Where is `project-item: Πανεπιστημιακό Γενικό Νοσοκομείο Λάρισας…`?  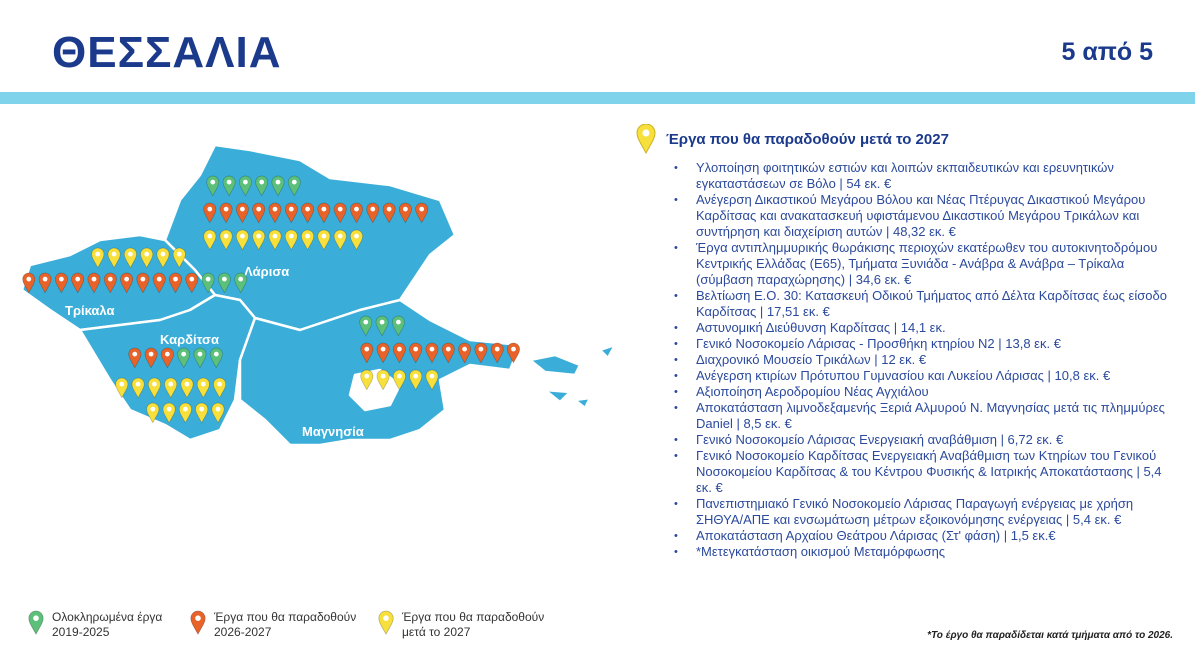 project-item: Πανεπιστημιακό Γενικό Νοσοκομείο Λάρισας… is located at coordinates (925, 512).